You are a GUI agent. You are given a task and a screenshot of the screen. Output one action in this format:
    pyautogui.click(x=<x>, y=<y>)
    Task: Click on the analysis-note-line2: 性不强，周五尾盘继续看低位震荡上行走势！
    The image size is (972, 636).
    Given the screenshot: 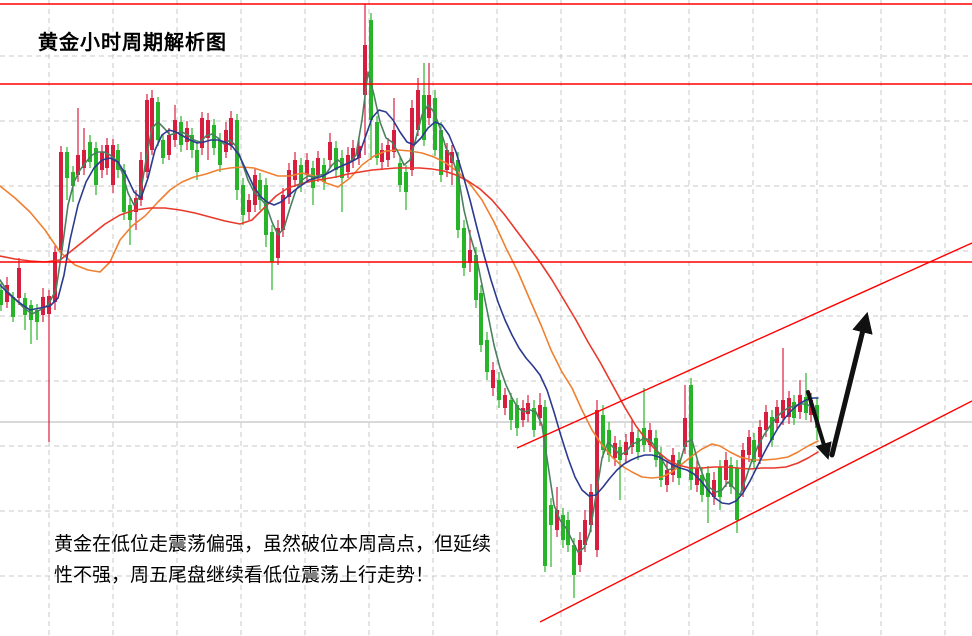 What is the action you would take?
    pyautogui.click(x=244, y=575)
    